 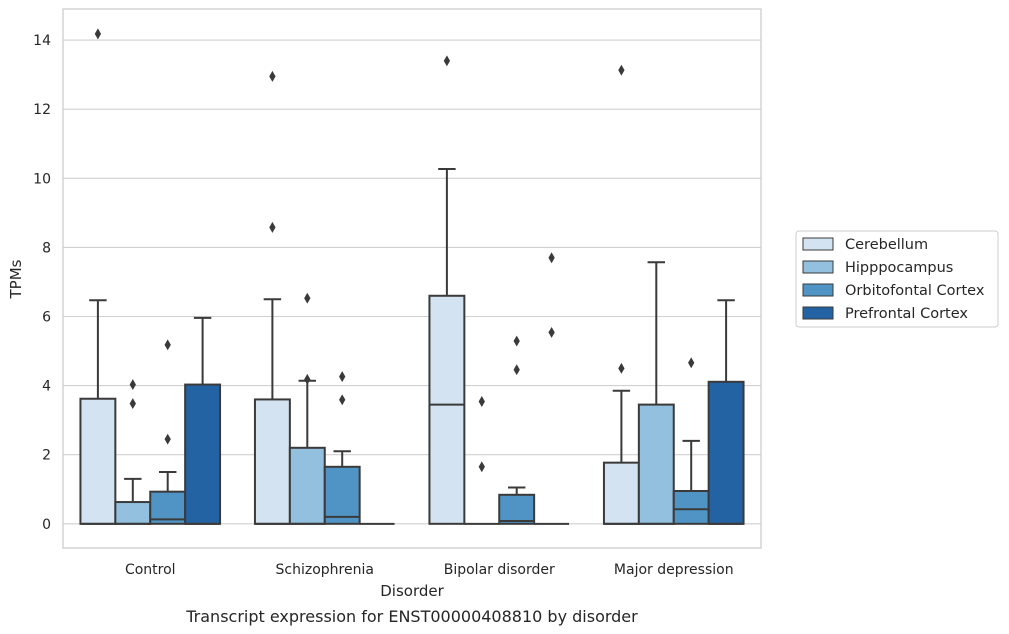 What do you see at coordinates (16, 279) in the screenshot?
I see `y-axis-label: TPMs` at bounding box center [16, 279].